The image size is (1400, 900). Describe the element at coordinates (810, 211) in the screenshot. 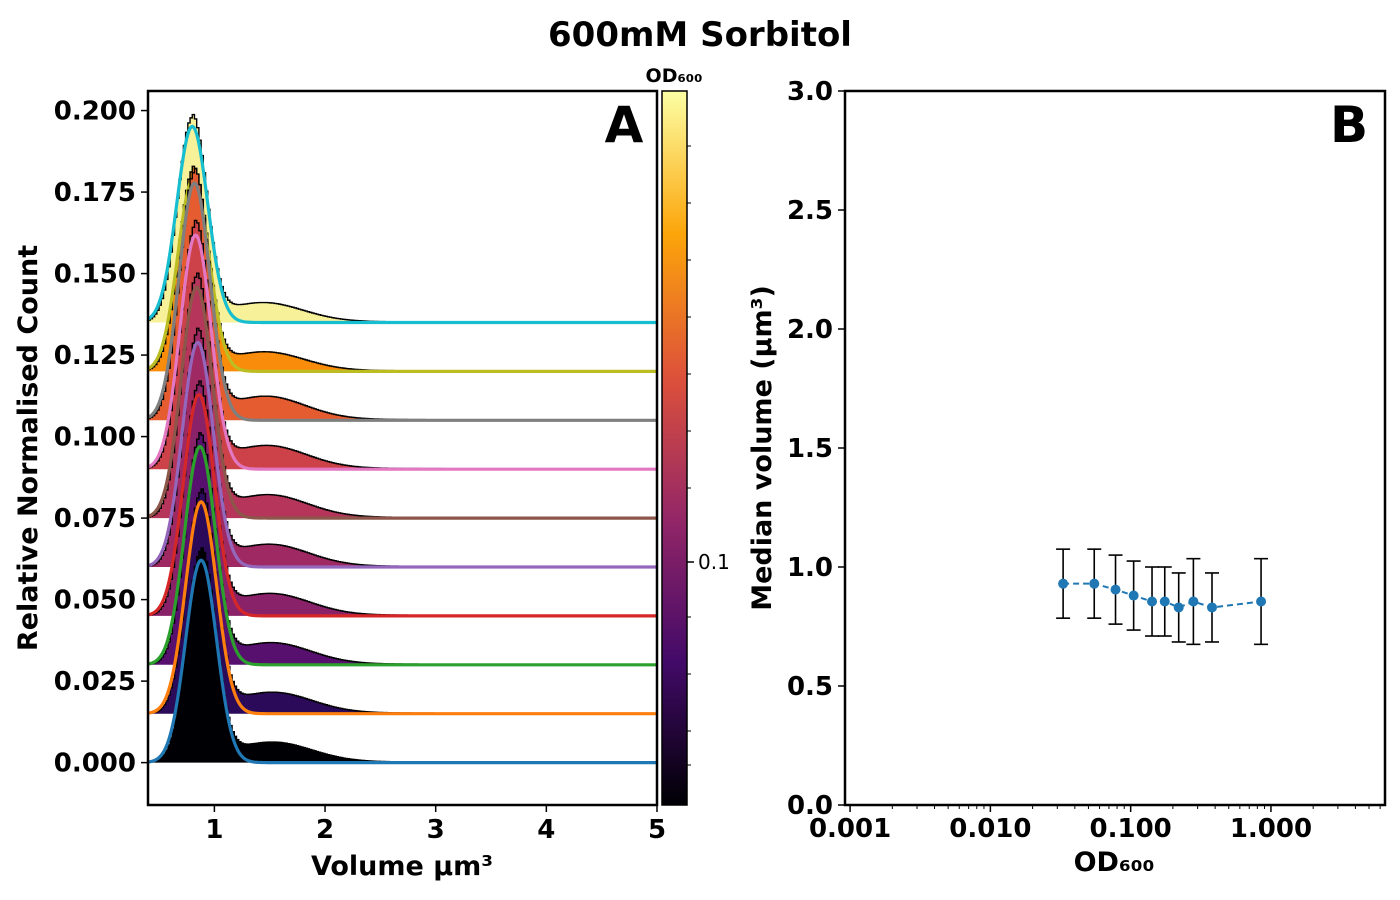

I see `y-tick-label: 2.5` at that location.